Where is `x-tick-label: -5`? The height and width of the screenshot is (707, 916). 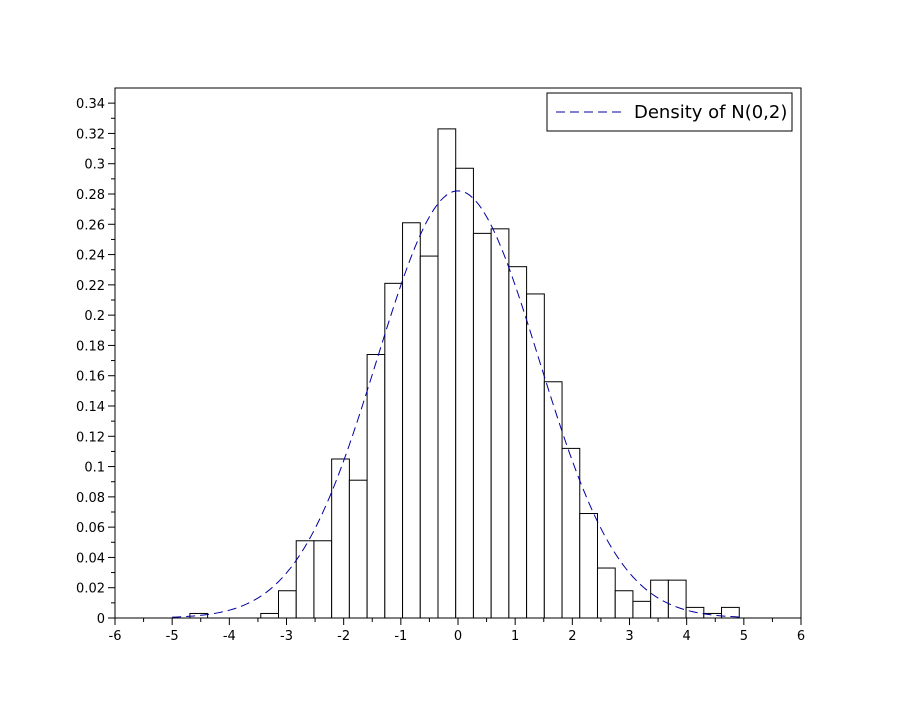
x-tick-label: -5 is located at coordinates (172, 636).